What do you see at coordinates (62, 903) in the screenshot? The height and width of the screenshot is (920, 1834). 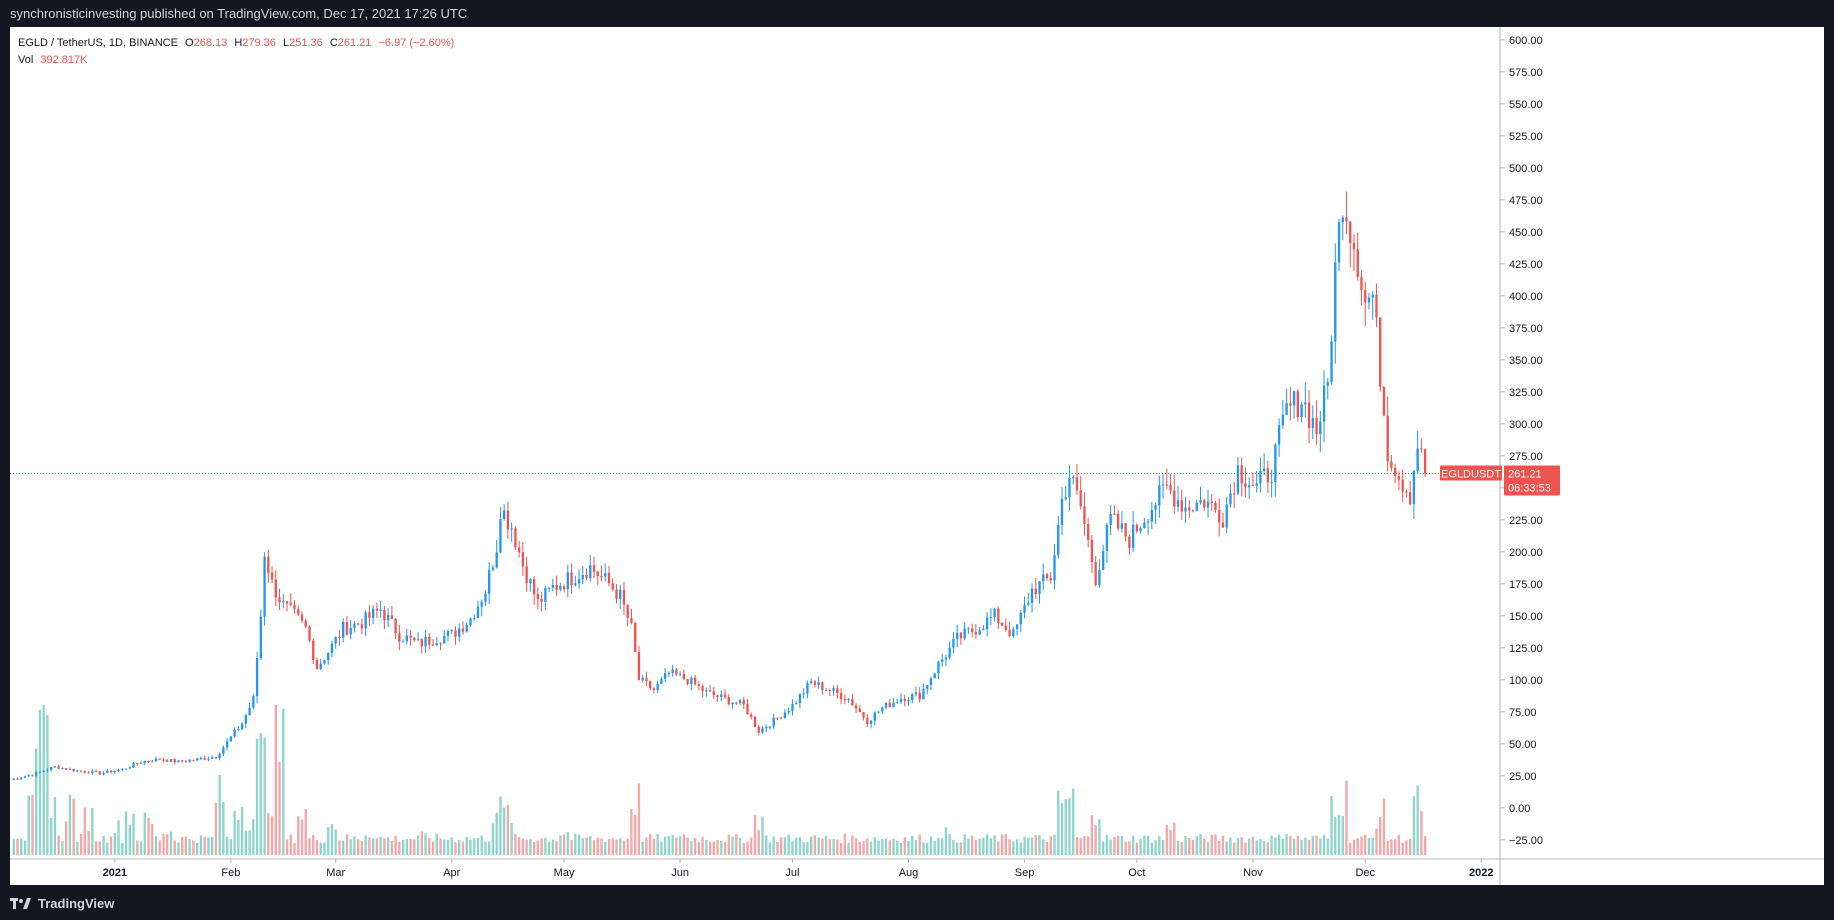 I see `tradingview-brand: TradingView` at bounding box center [62, 903].